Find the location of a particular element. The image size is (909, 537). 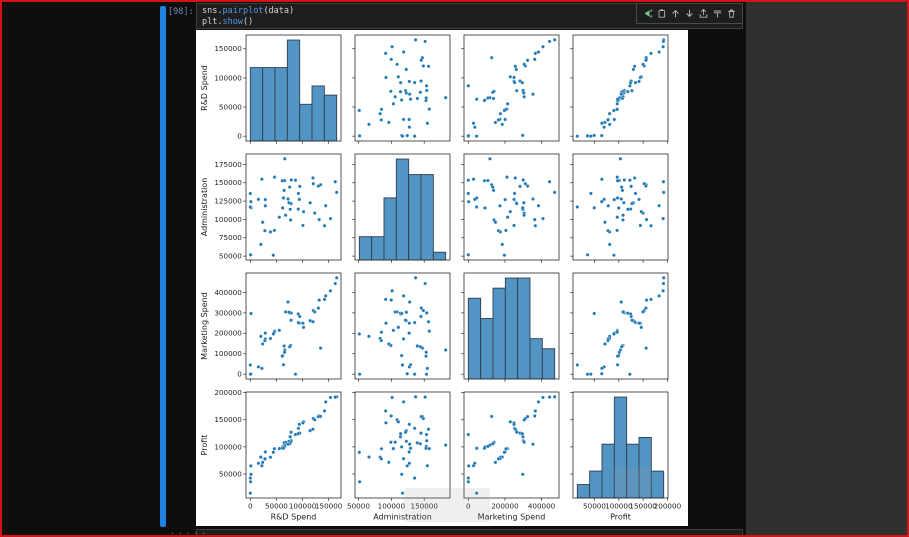

arrow-down-icon is located at coordinates (689, 13).